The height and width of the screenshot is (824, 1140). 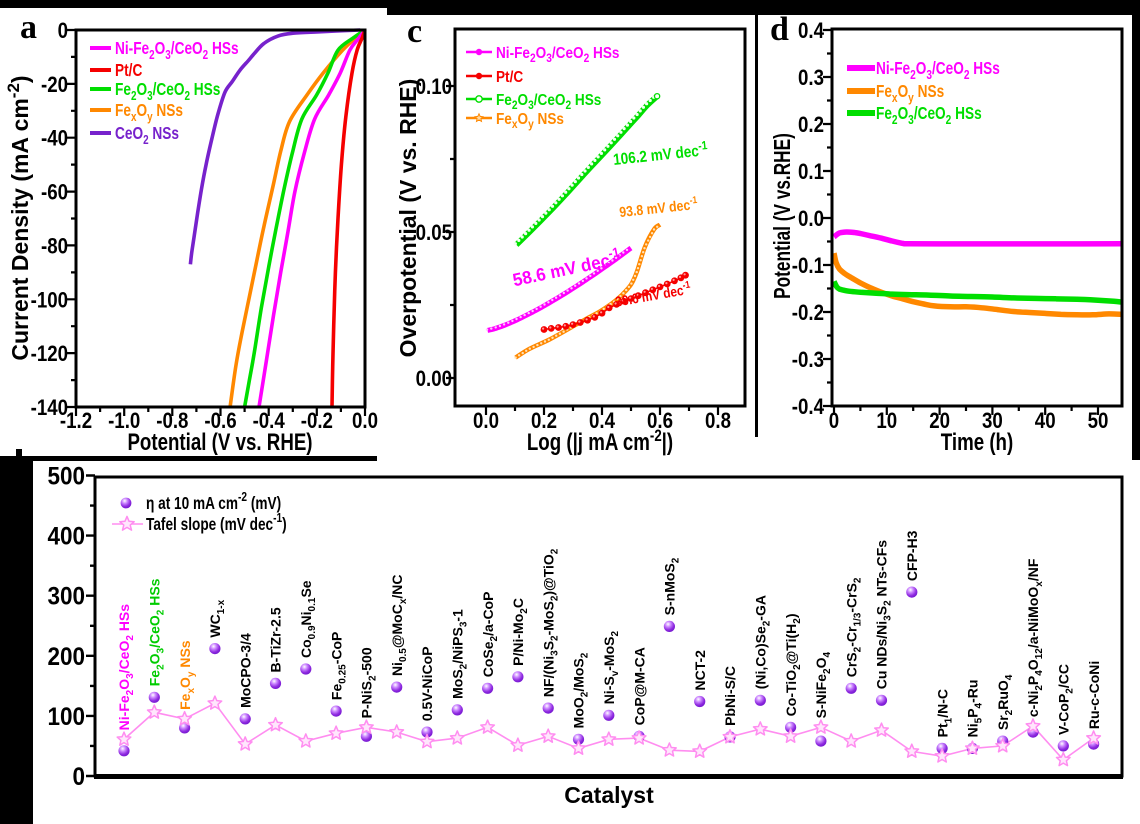 I want to click on svg-text: 58.6 mV dec-1​, so click(x=566, y=268).